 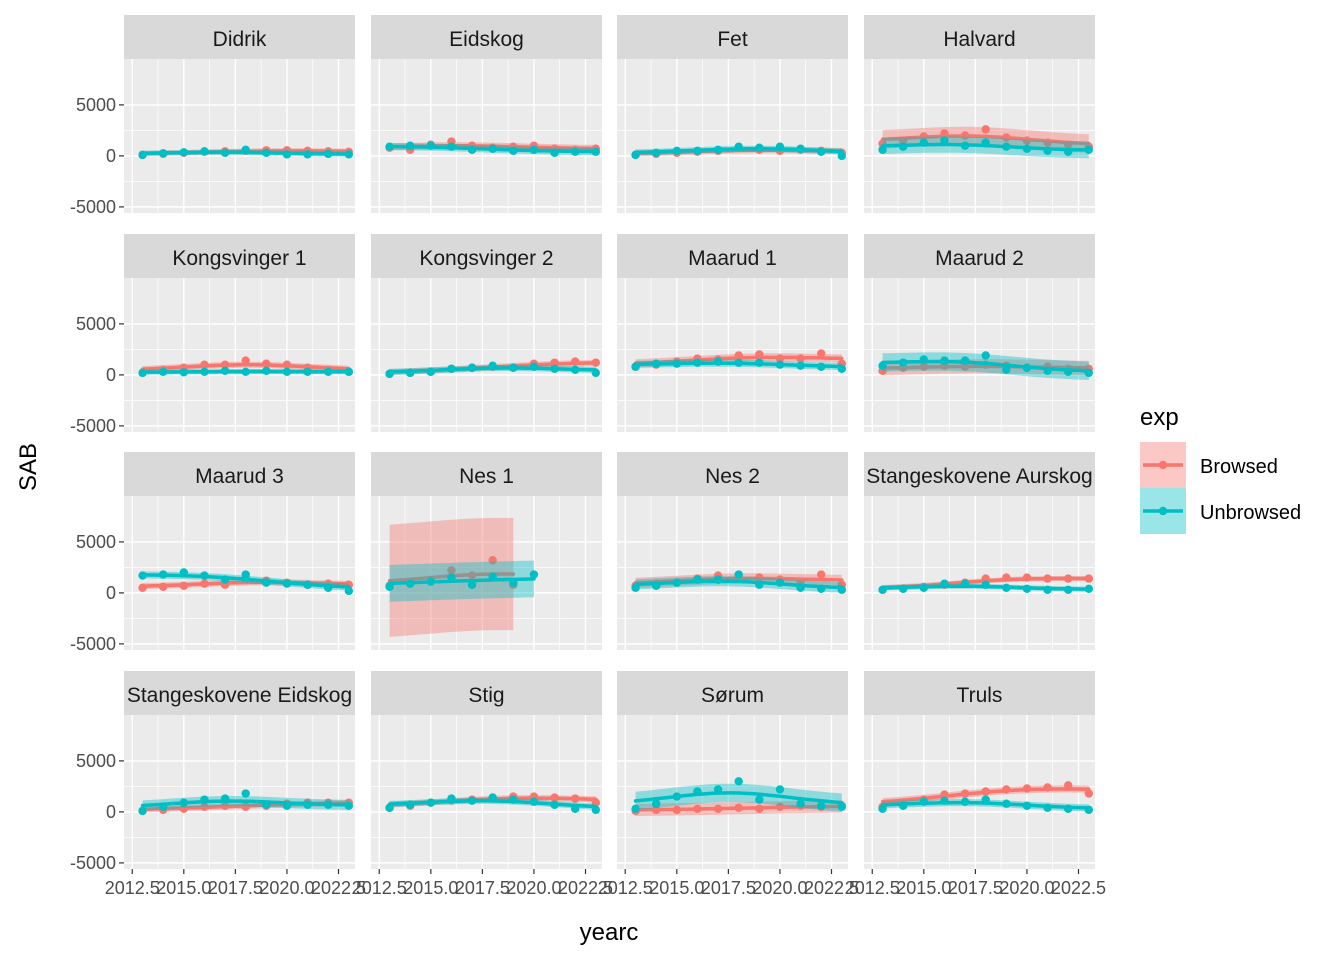 What do you see at coordinates (732, 476) in the screenshot?
I see `facet-strip-label: Nes 2` at bounding box center [732, 476].